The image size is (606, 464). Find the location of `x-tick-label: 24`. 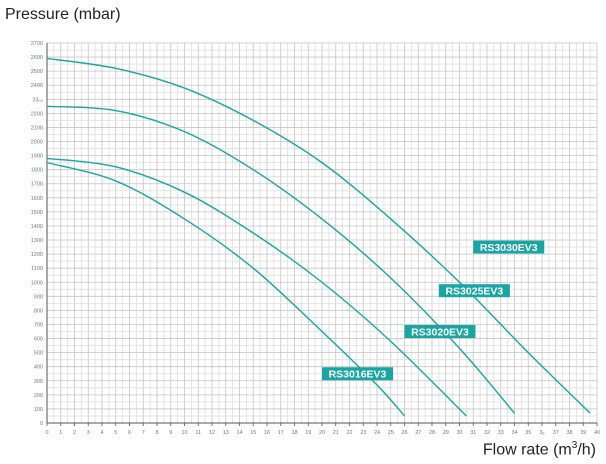

x-tick-label: 24 is located at coordinates (377, 433).